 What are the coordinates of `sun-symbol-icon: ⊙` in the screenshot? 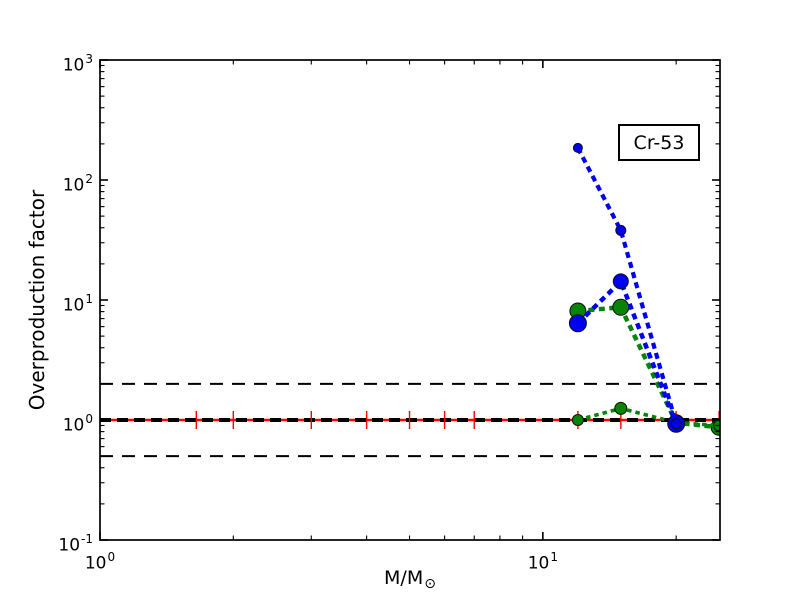 It's located at (430, 584).